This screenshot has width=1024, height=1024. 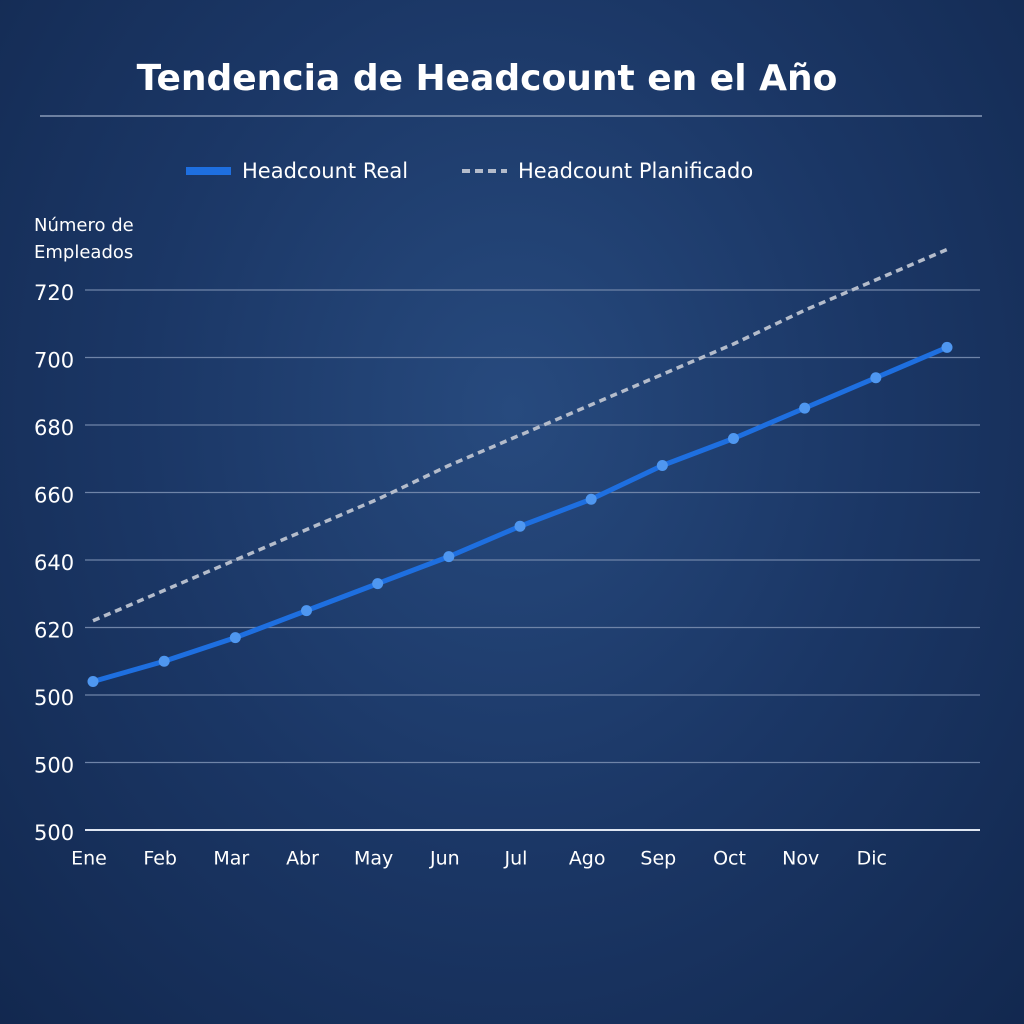 What do you see at coordinates (444, 859) in the screenshot?
I see `x-tick-label: Jun` at bounding box center [444, 859].